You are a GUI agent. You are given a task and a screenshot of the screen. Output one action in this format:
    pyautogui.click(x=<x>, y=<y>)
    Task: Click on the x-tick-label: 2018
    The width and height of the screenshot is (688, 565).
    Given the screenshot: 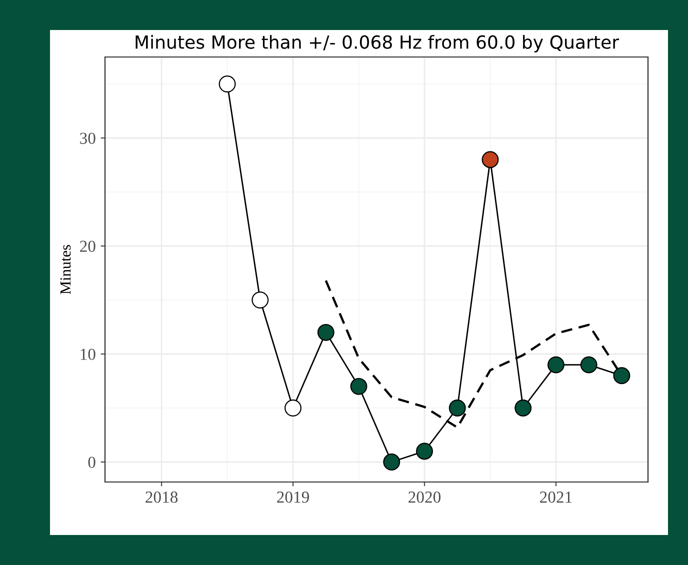 What is the action you would take?
    pyautogui.click(x=162, y=497)
    